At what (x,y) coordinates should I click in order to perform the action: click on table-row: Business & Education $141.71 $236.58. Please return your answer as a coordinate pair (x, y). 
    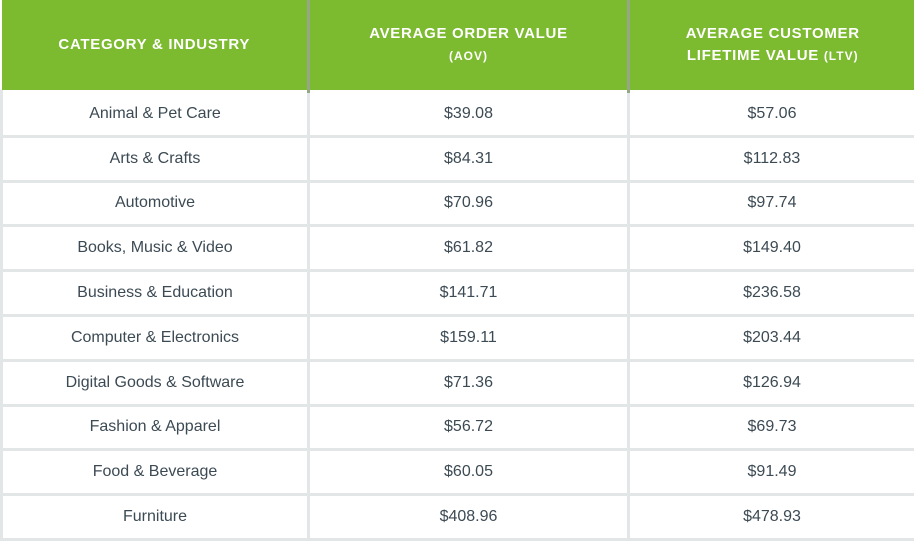
    Looking at the image, I should click on (458, 293).